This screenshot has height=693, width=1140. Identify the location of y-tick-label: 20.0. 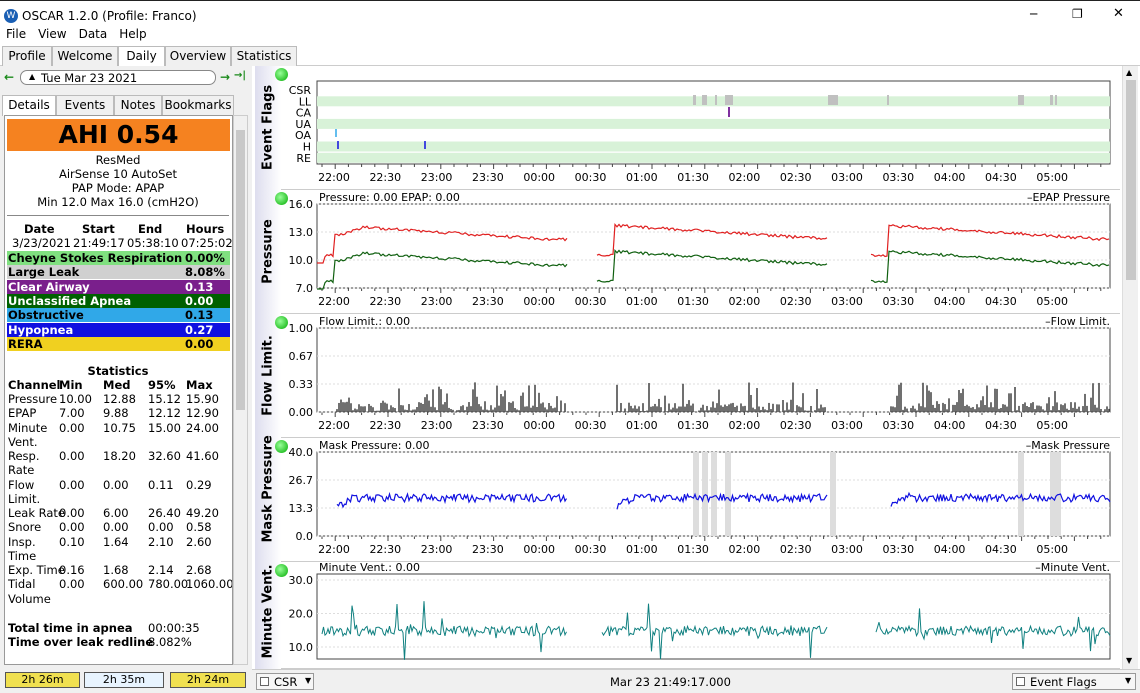
(301, 614).